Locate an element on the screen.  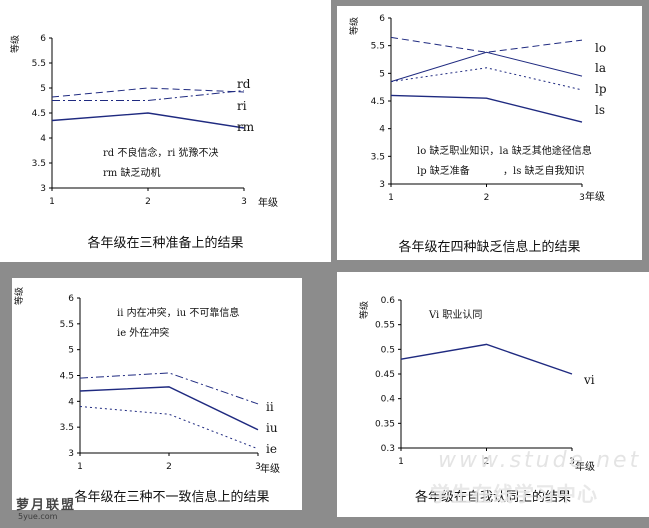
series-label-ls: ls is located at coordinates (600, 110).